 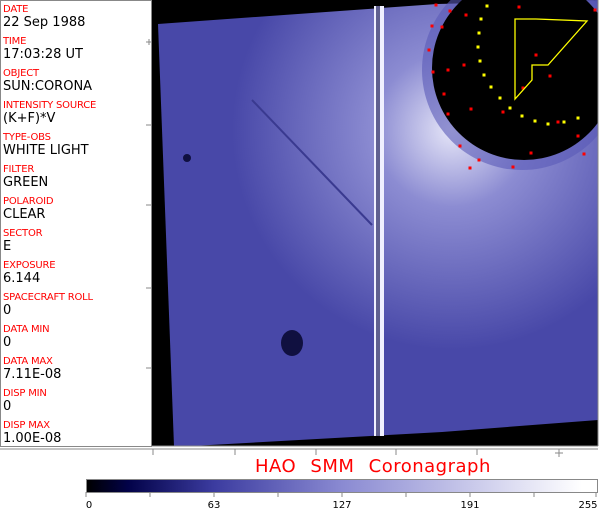 What do you see at coordinates (23, 233) in the screenshot?
I see `field-label: SECTOR` at bounding box center [23, 233].